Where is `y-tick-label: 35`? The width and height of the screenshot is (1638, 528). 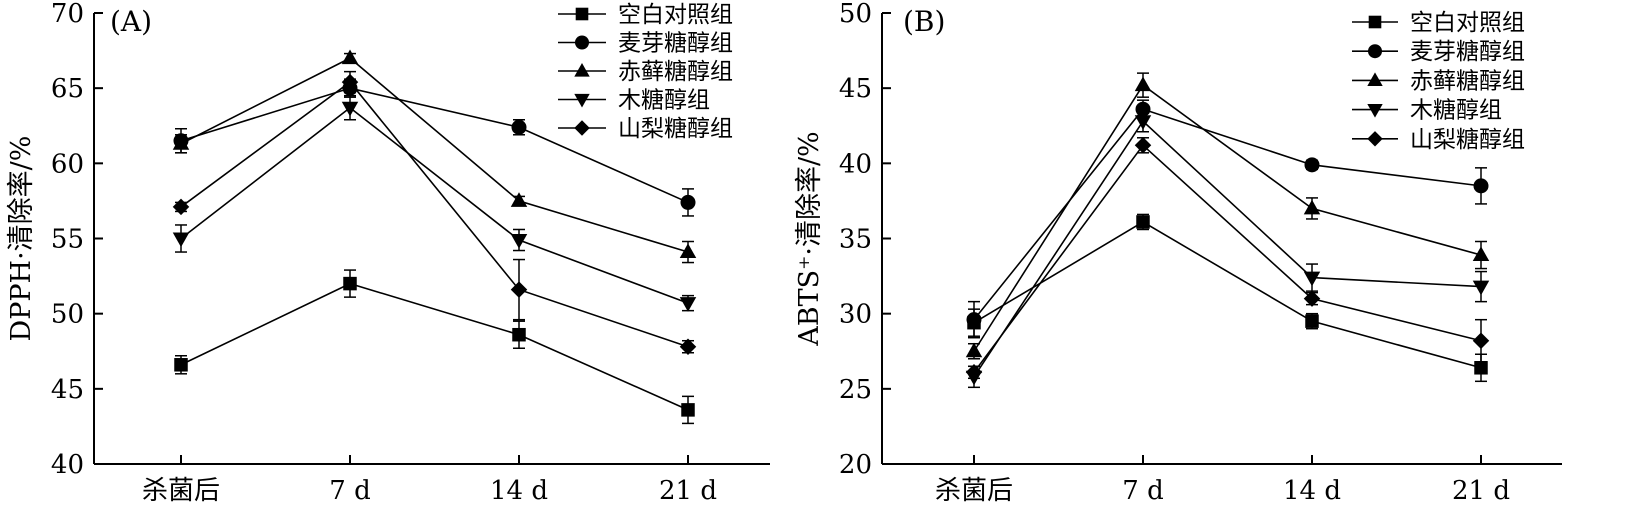
y-tick-label: 35 is located at coordinates (855, 240).